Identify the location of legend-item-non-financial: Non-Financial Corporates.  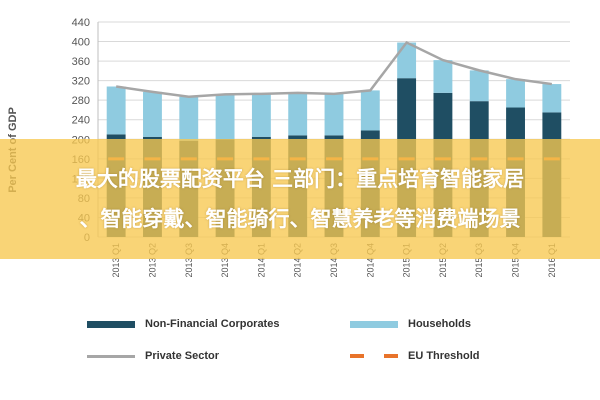
(183, 324).